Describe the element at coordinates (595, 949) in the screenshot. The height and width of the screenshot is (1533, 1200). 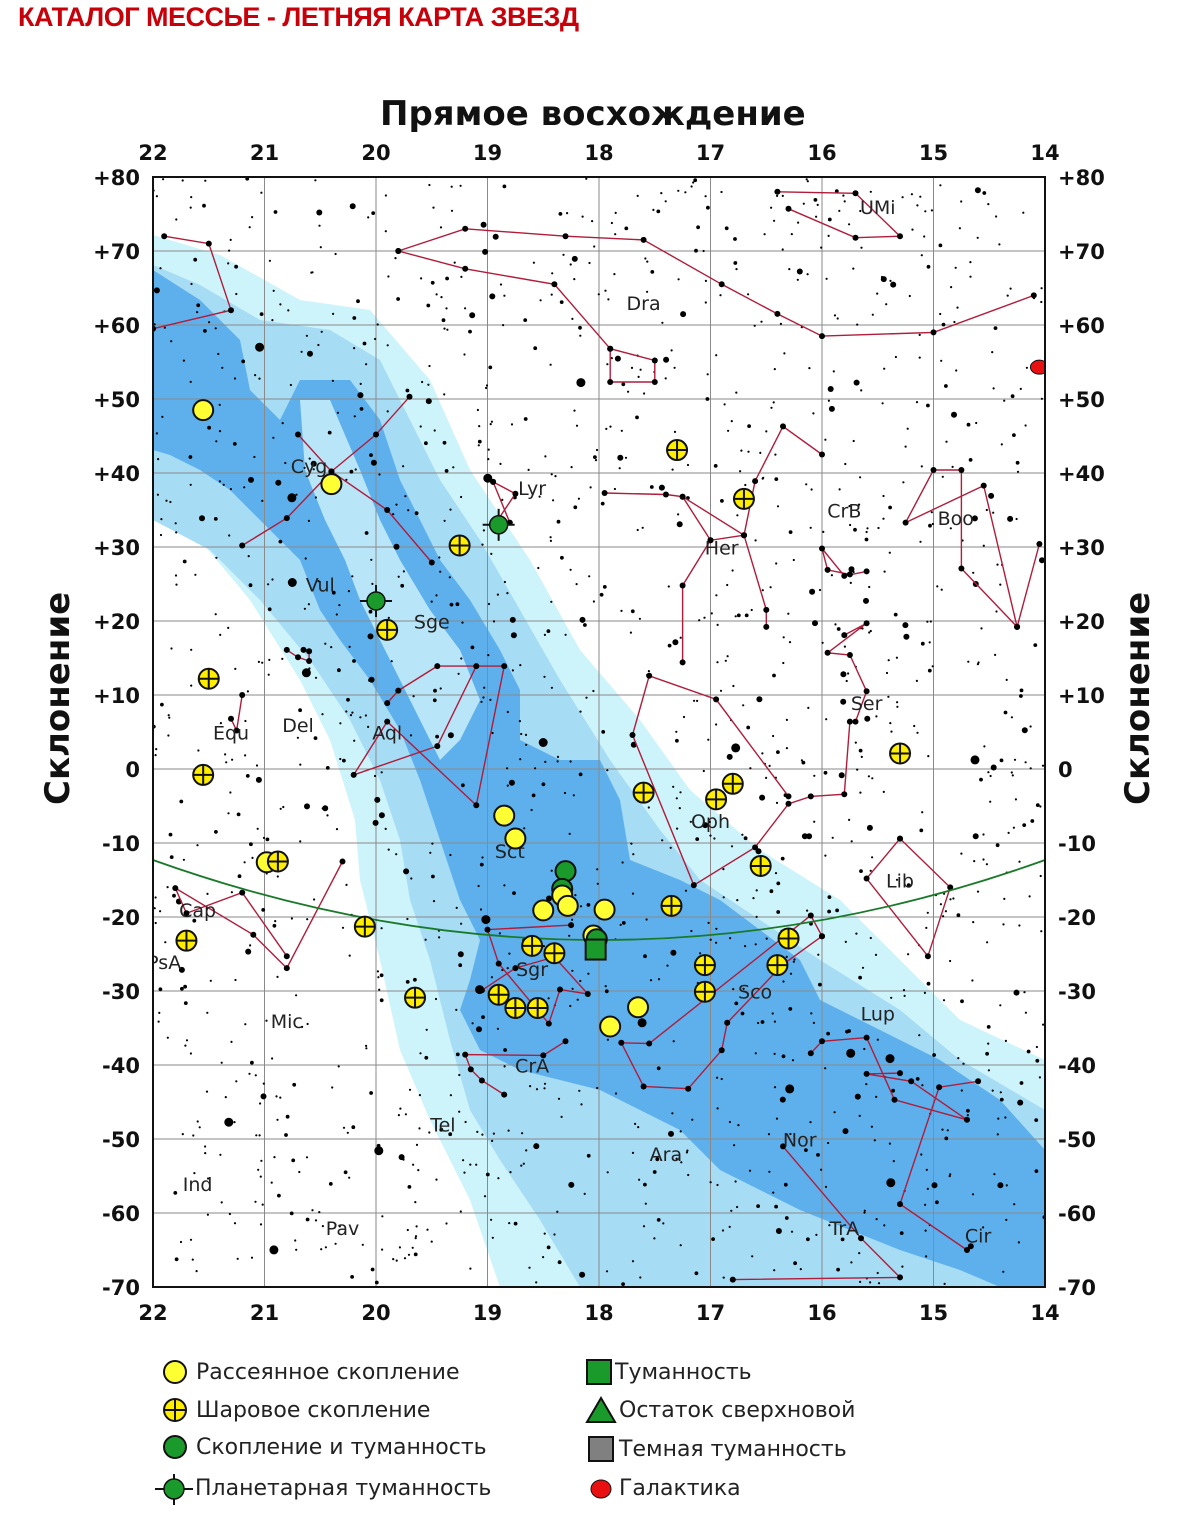
I see `messier-nebula` at that location.